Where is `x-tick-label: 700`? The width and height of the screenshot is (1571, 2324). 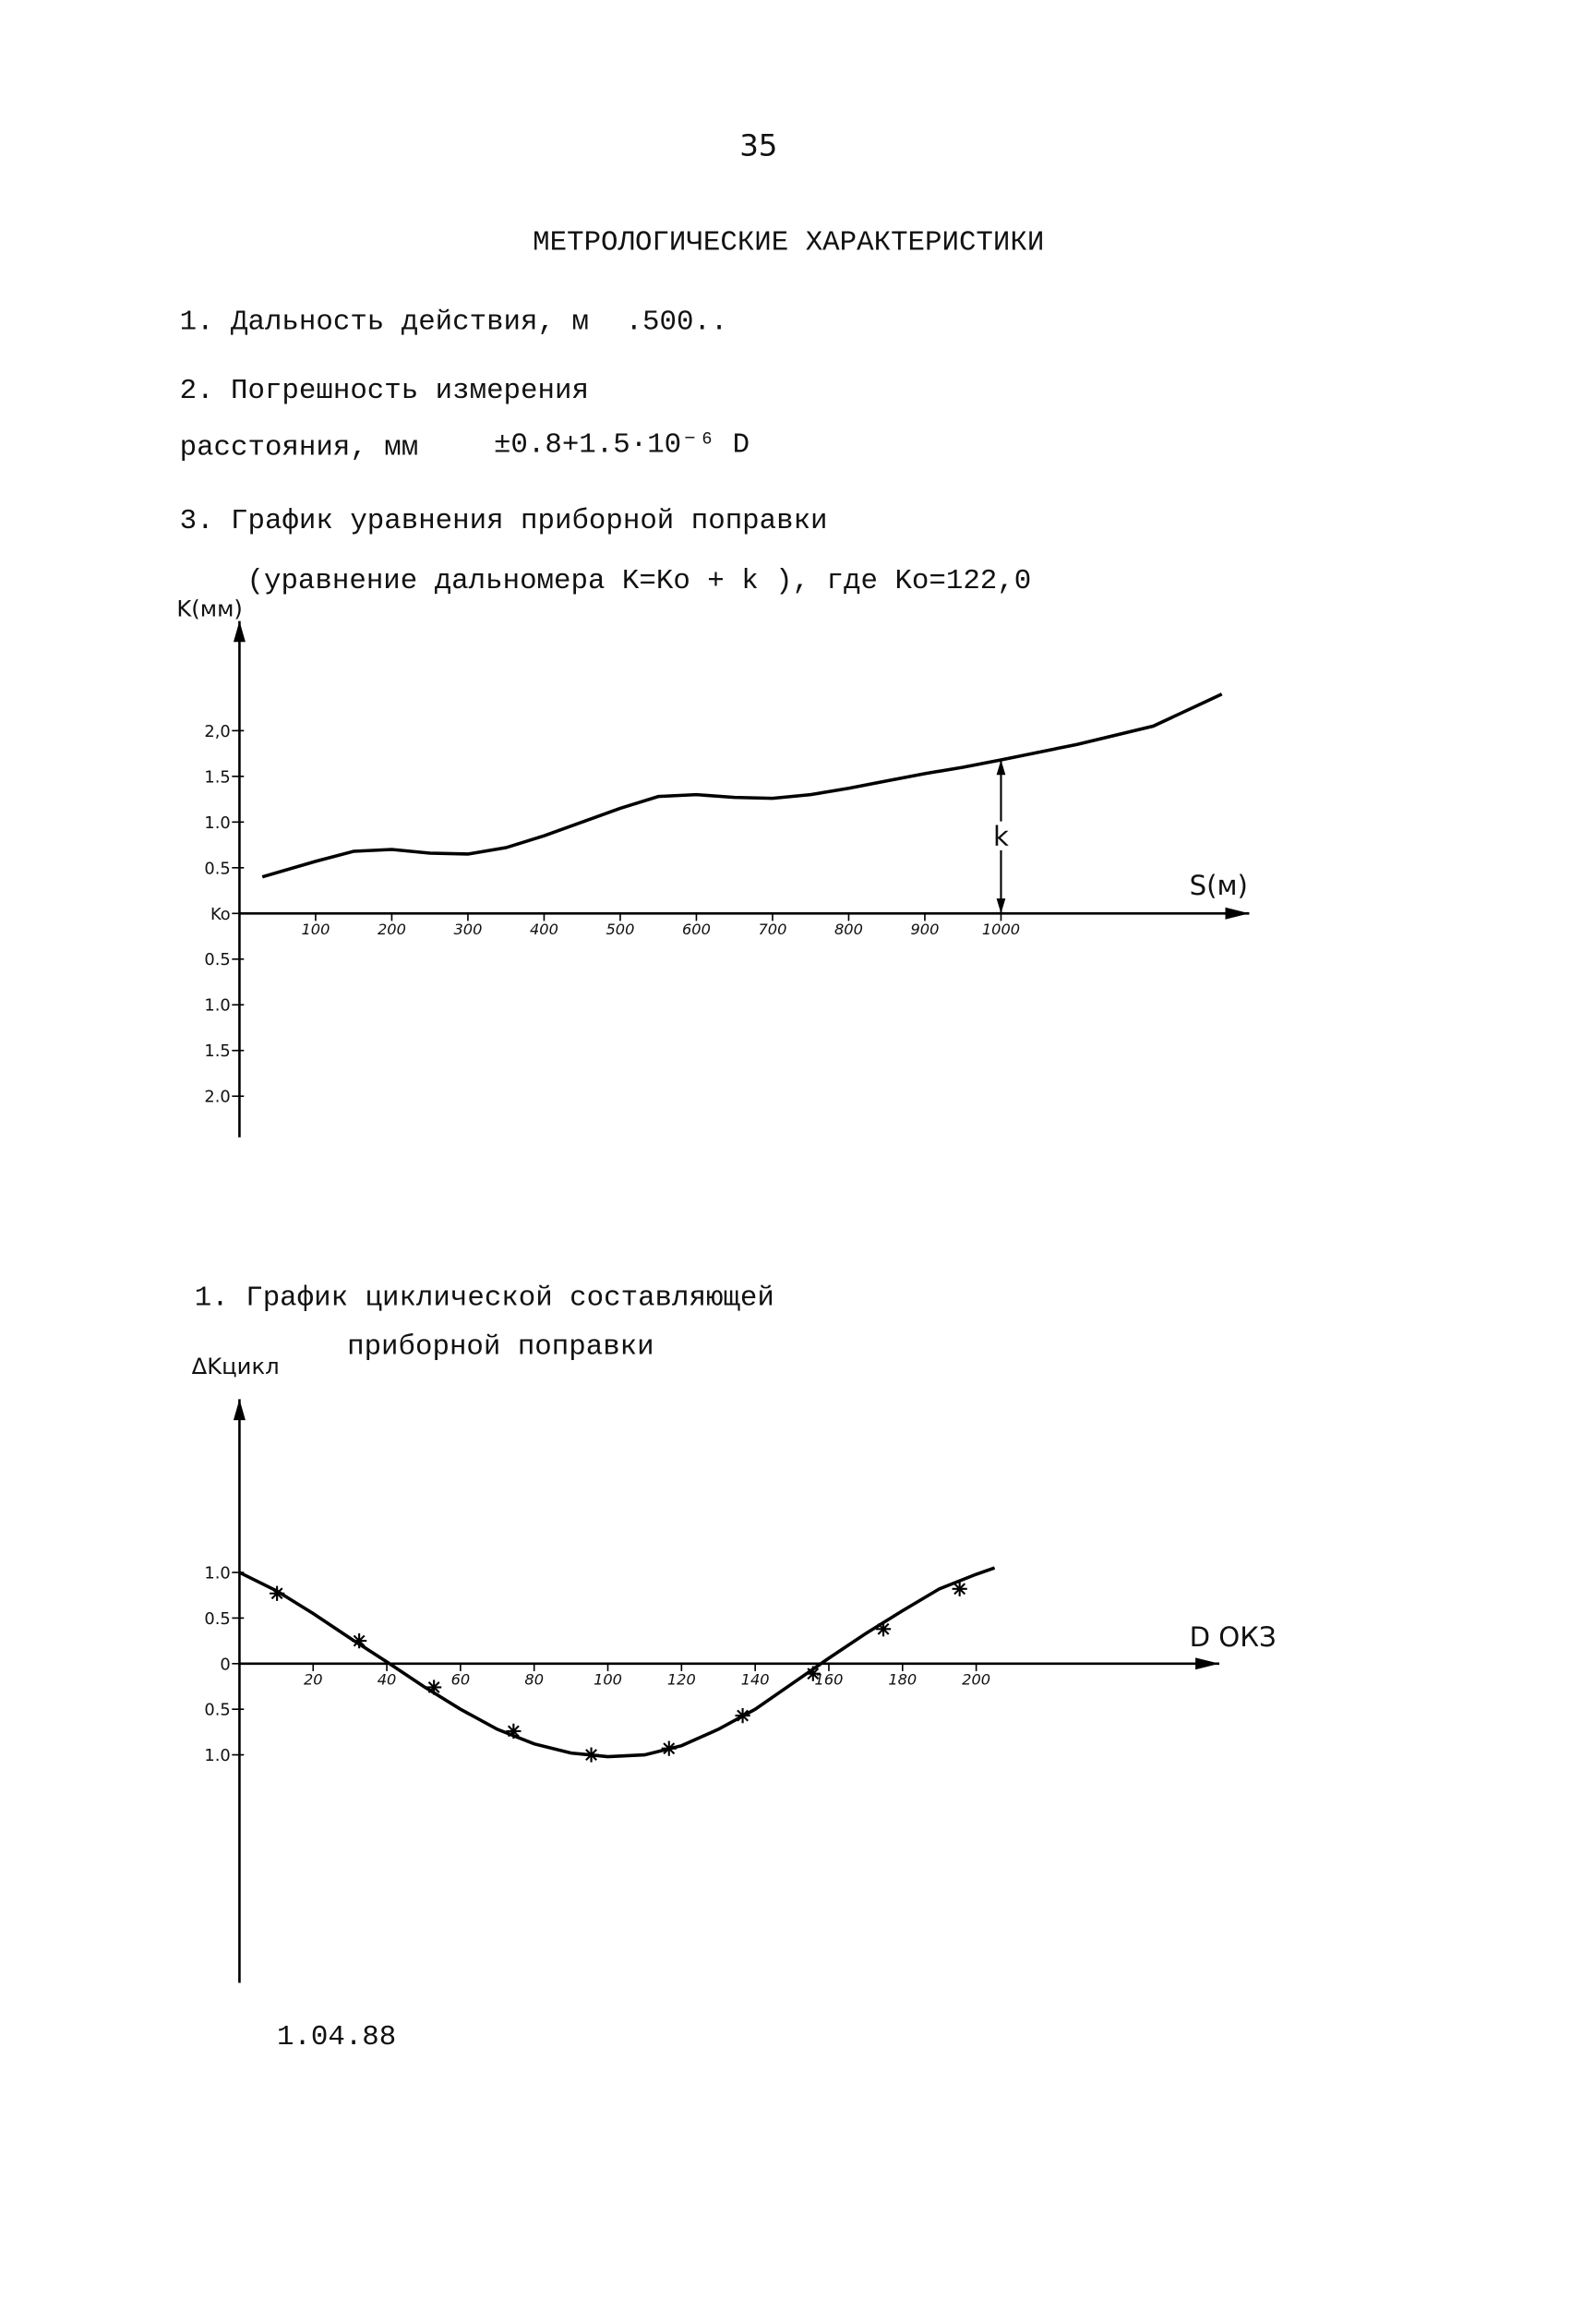
x-tick-label: 700 is located at coordinates (773, 929).